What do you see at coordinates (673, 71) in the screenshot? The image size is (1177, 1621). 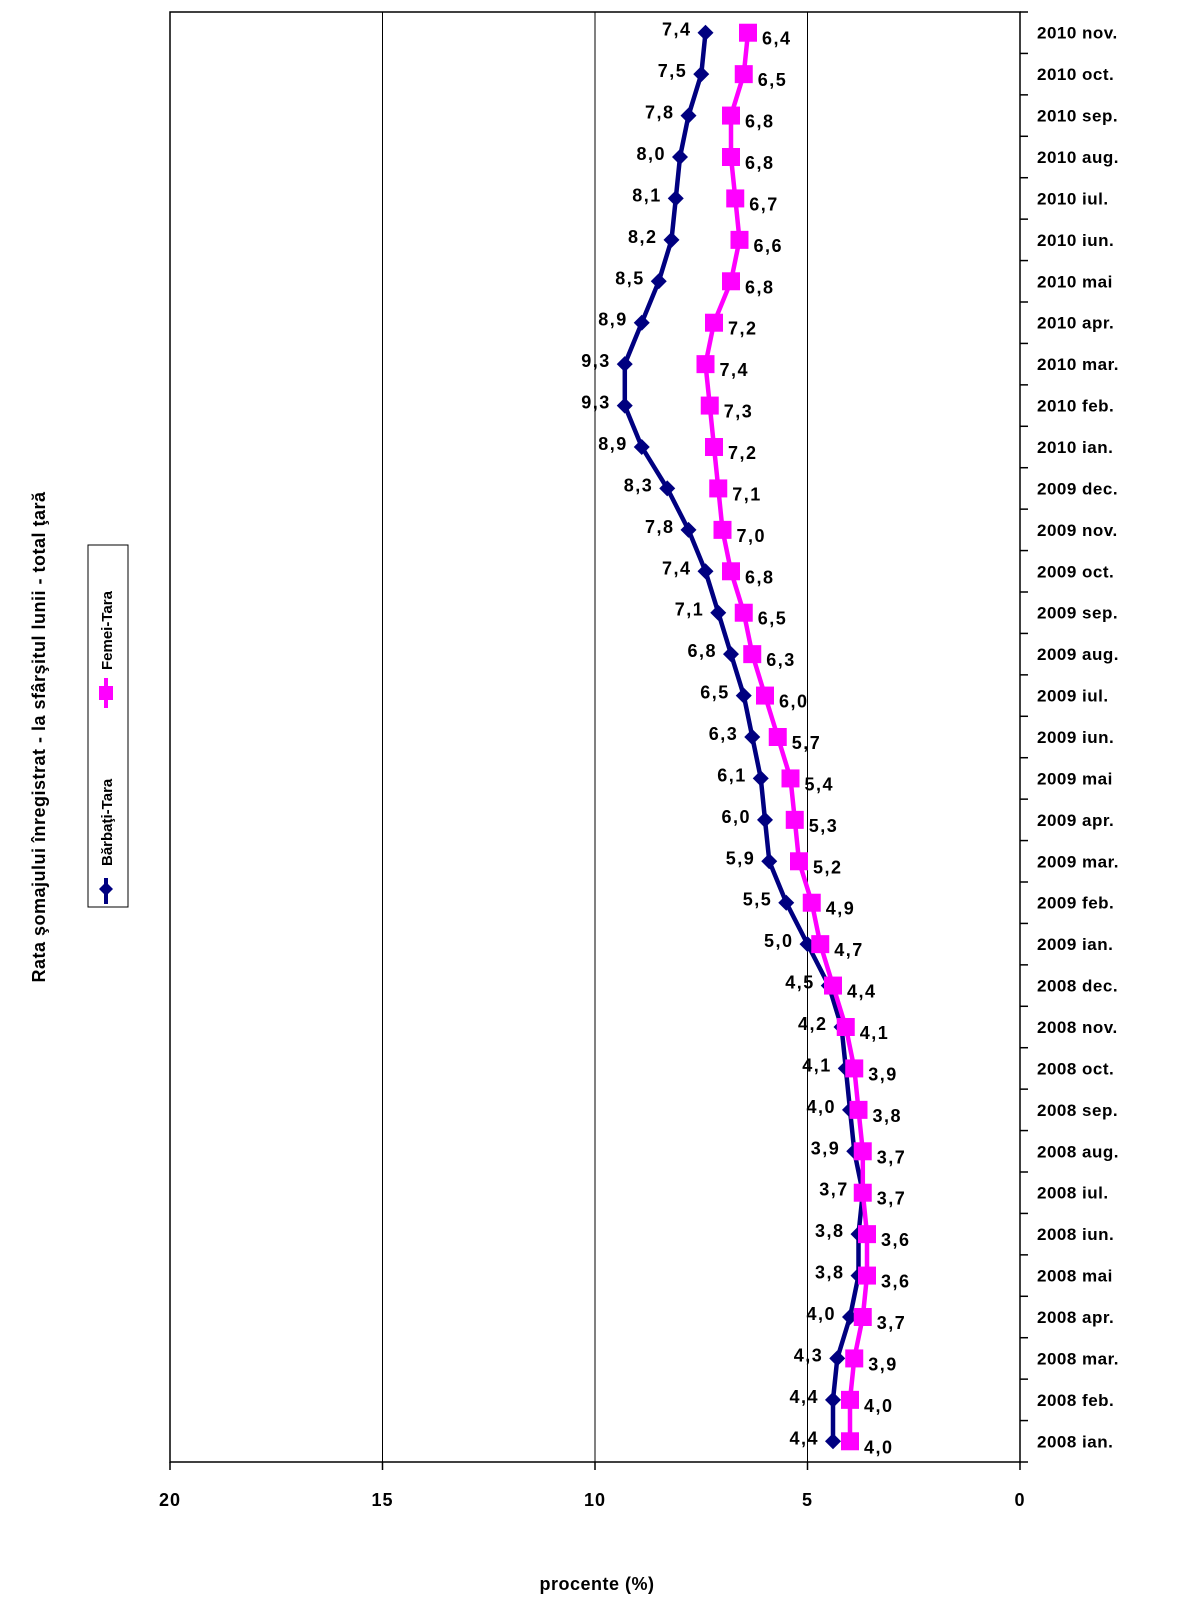 I see `data-label-male: 7,5` at bounding box center [673, 71].